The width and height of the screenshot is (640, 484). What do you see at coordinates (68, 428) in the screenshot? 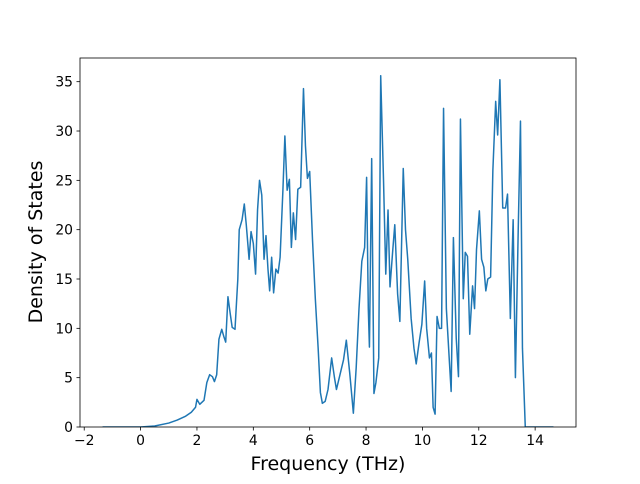
I see `y-tick-label: 0` at bounding box center [68, 428].